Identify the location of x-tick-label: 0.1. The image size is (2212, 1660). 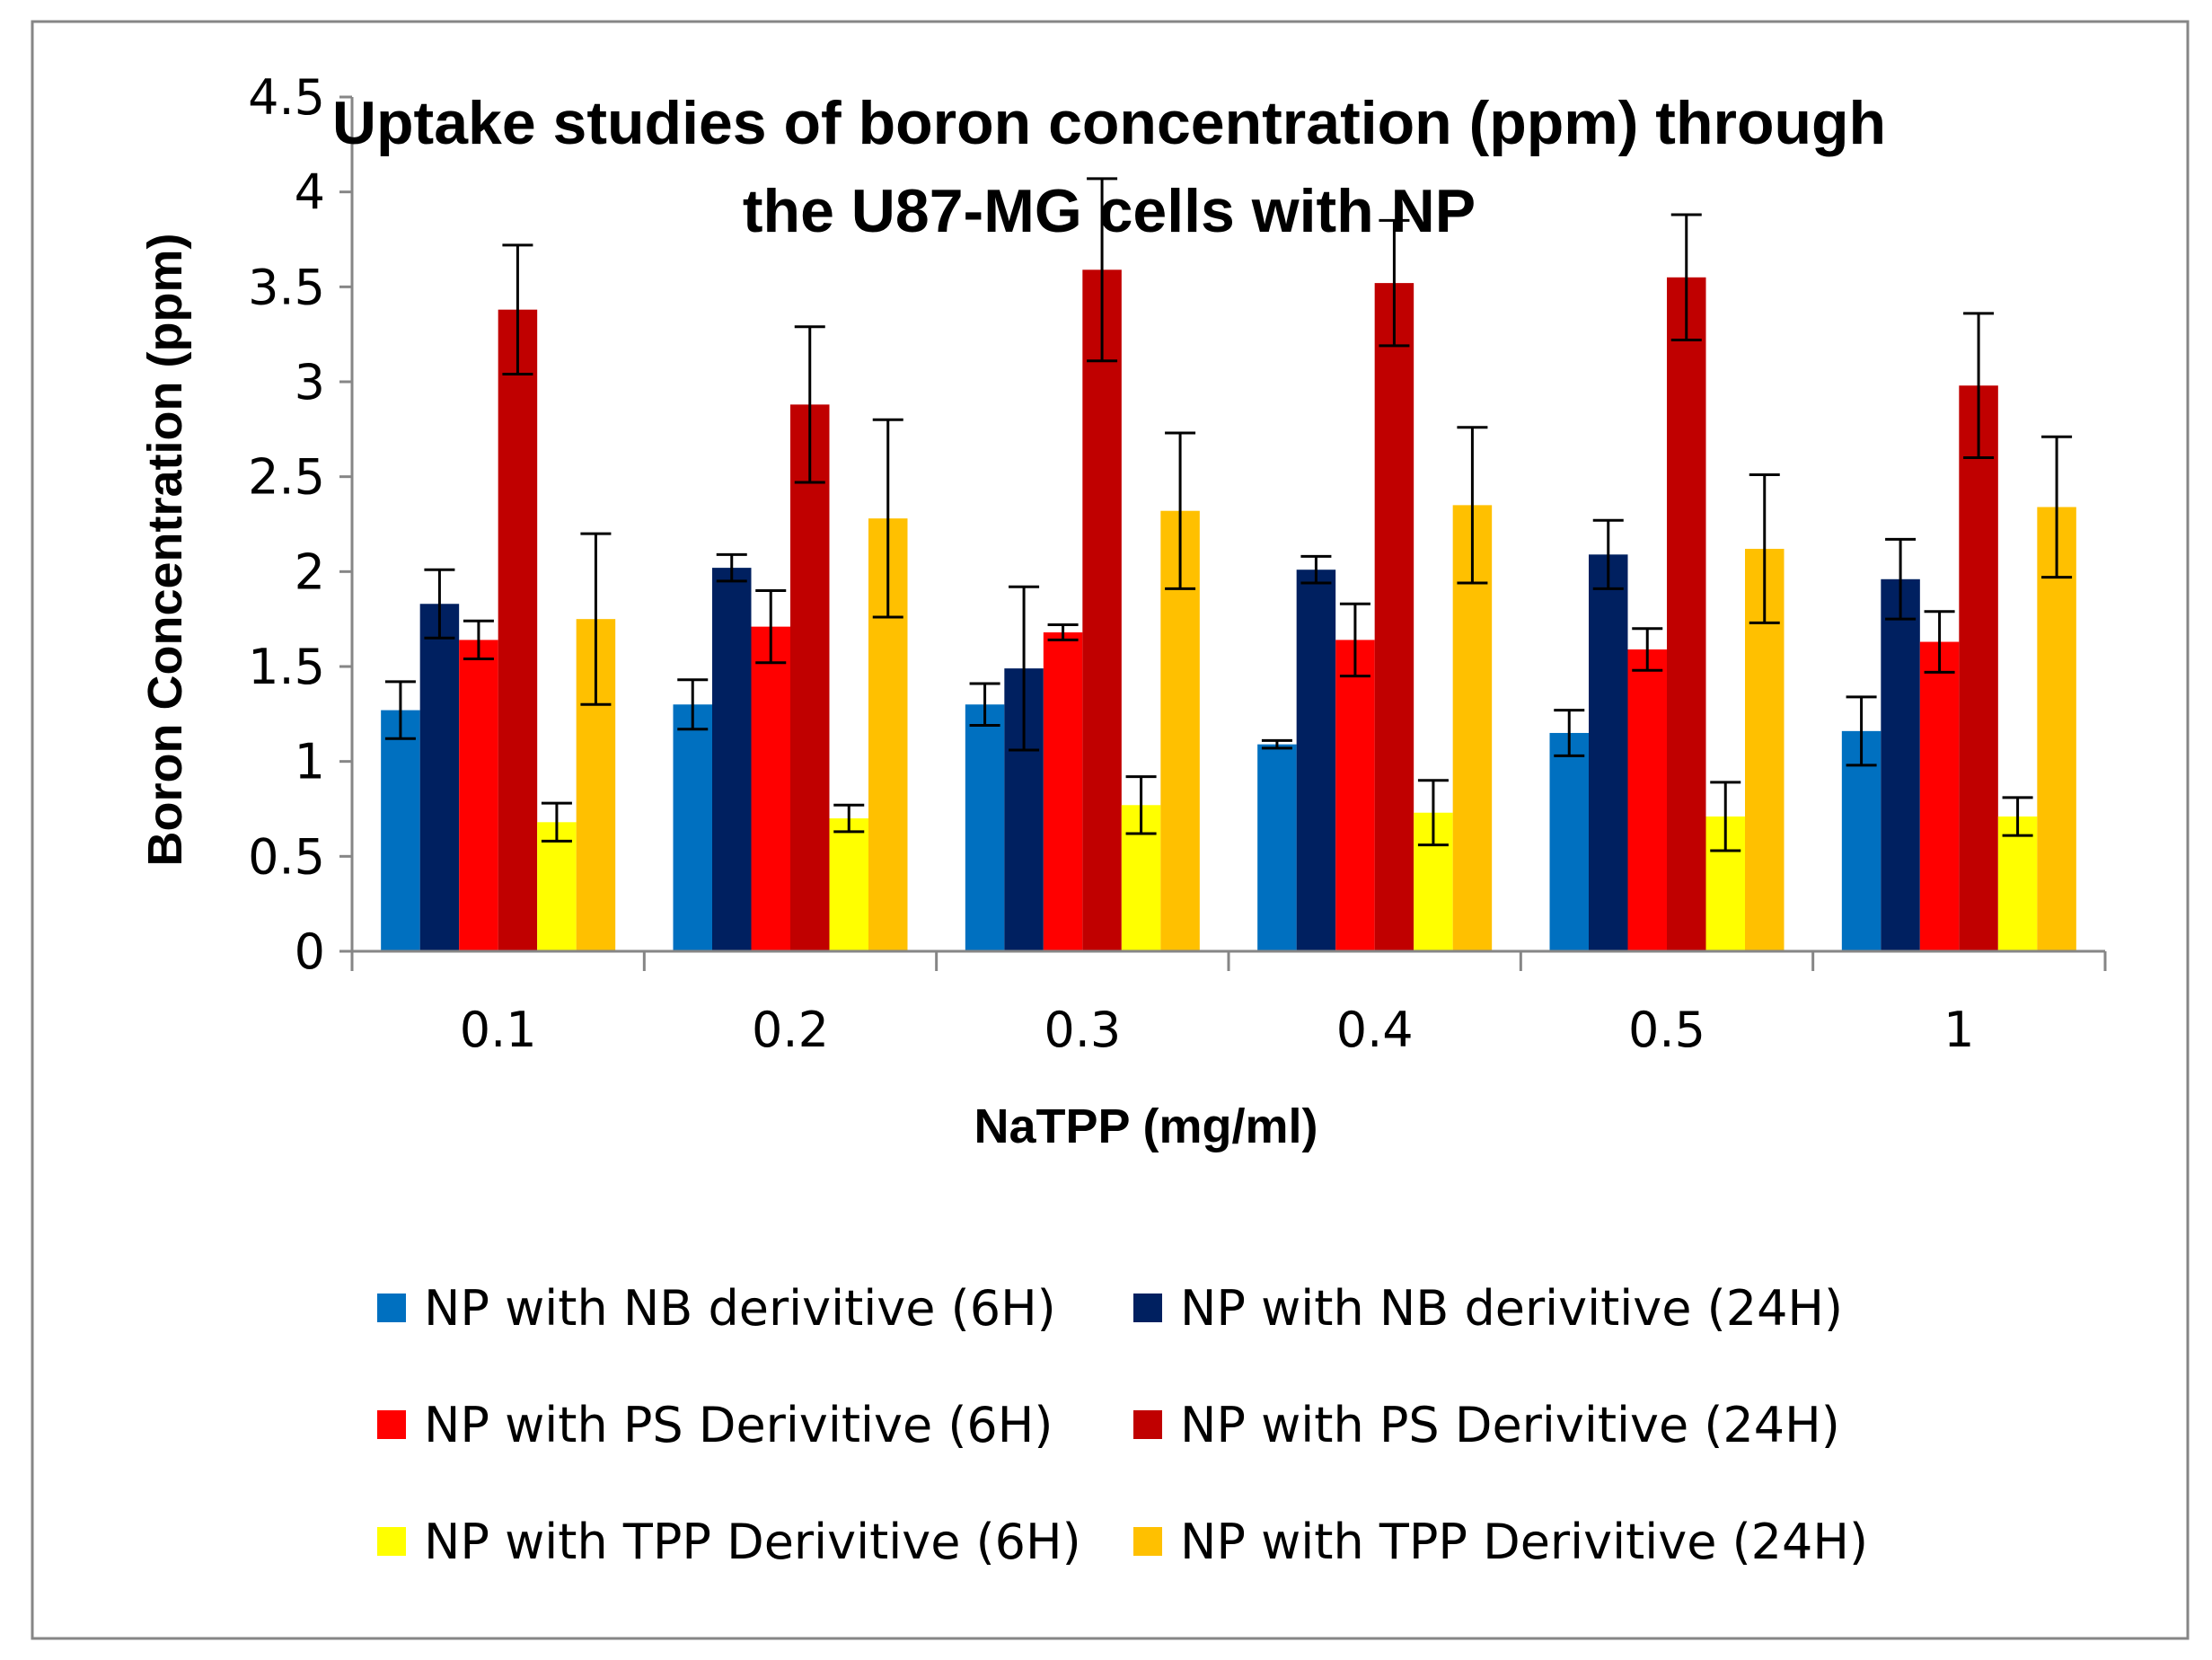
(498, 1030).